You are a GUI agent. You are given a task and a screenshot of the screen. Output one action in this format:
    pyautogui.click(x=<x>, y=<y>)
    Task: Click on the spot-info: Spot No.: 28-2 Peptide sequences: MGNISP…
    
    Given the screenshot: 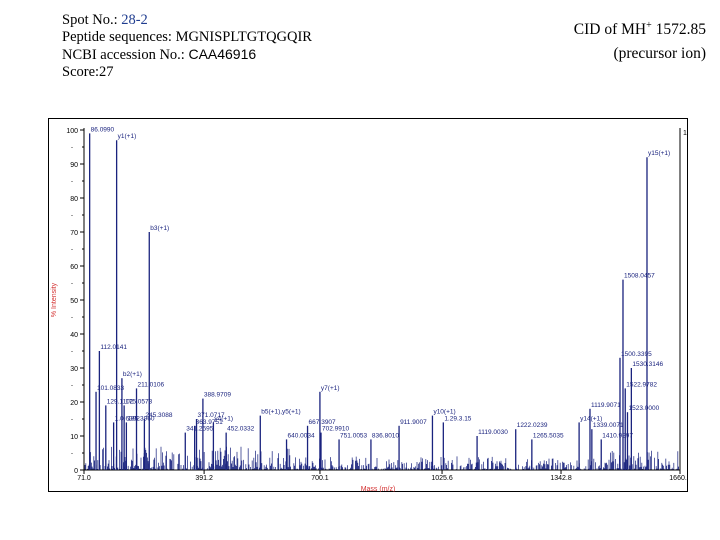 What is the action you would take?
    pyautogui.click(x=187, y=46)
    